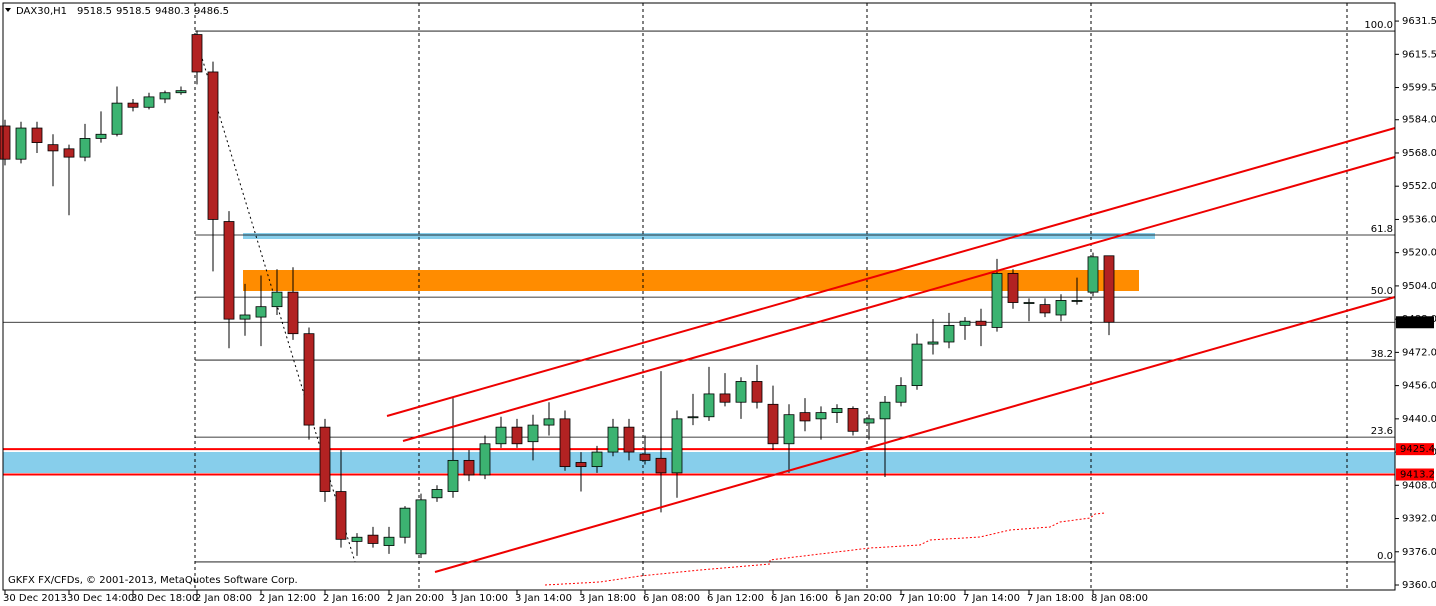  I want to click on fibo-label: 50.0, so click(1382, 291).